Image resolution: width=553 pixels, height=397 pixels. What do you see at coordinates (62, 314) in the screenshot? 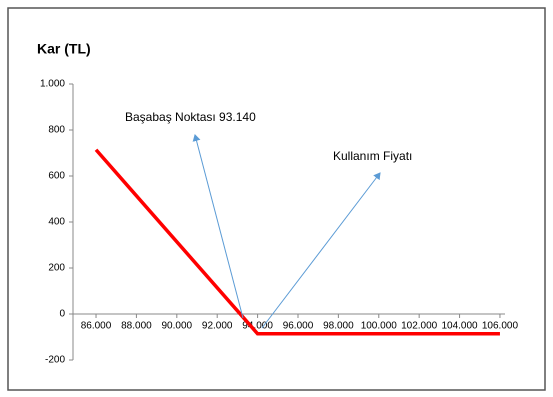
I see `y-tick-label: 0` at bounding box center [62, 314].